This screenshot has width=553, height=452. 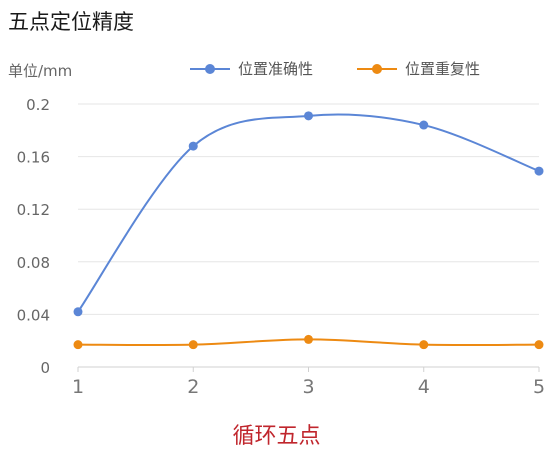 What do you see at coordinates (193, 387) in the screenshot?
I see `x-tick-label: 2` at bounding box center [193, 387].